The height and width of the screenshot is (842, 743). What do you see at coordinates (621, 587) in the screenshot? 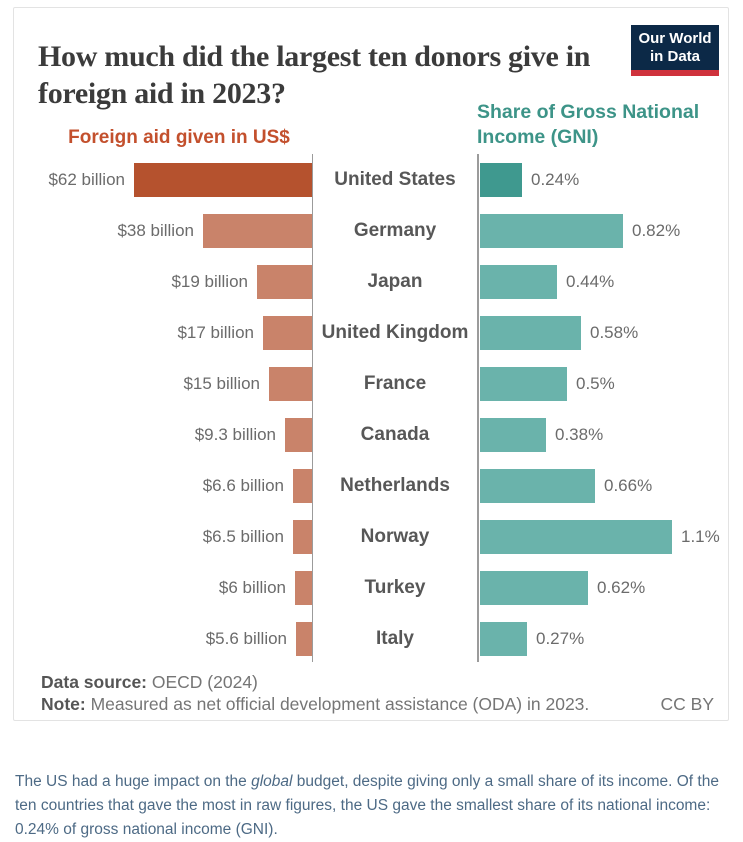
I see `gni-value-label: 0.62%` at bounding box center [621, 587].